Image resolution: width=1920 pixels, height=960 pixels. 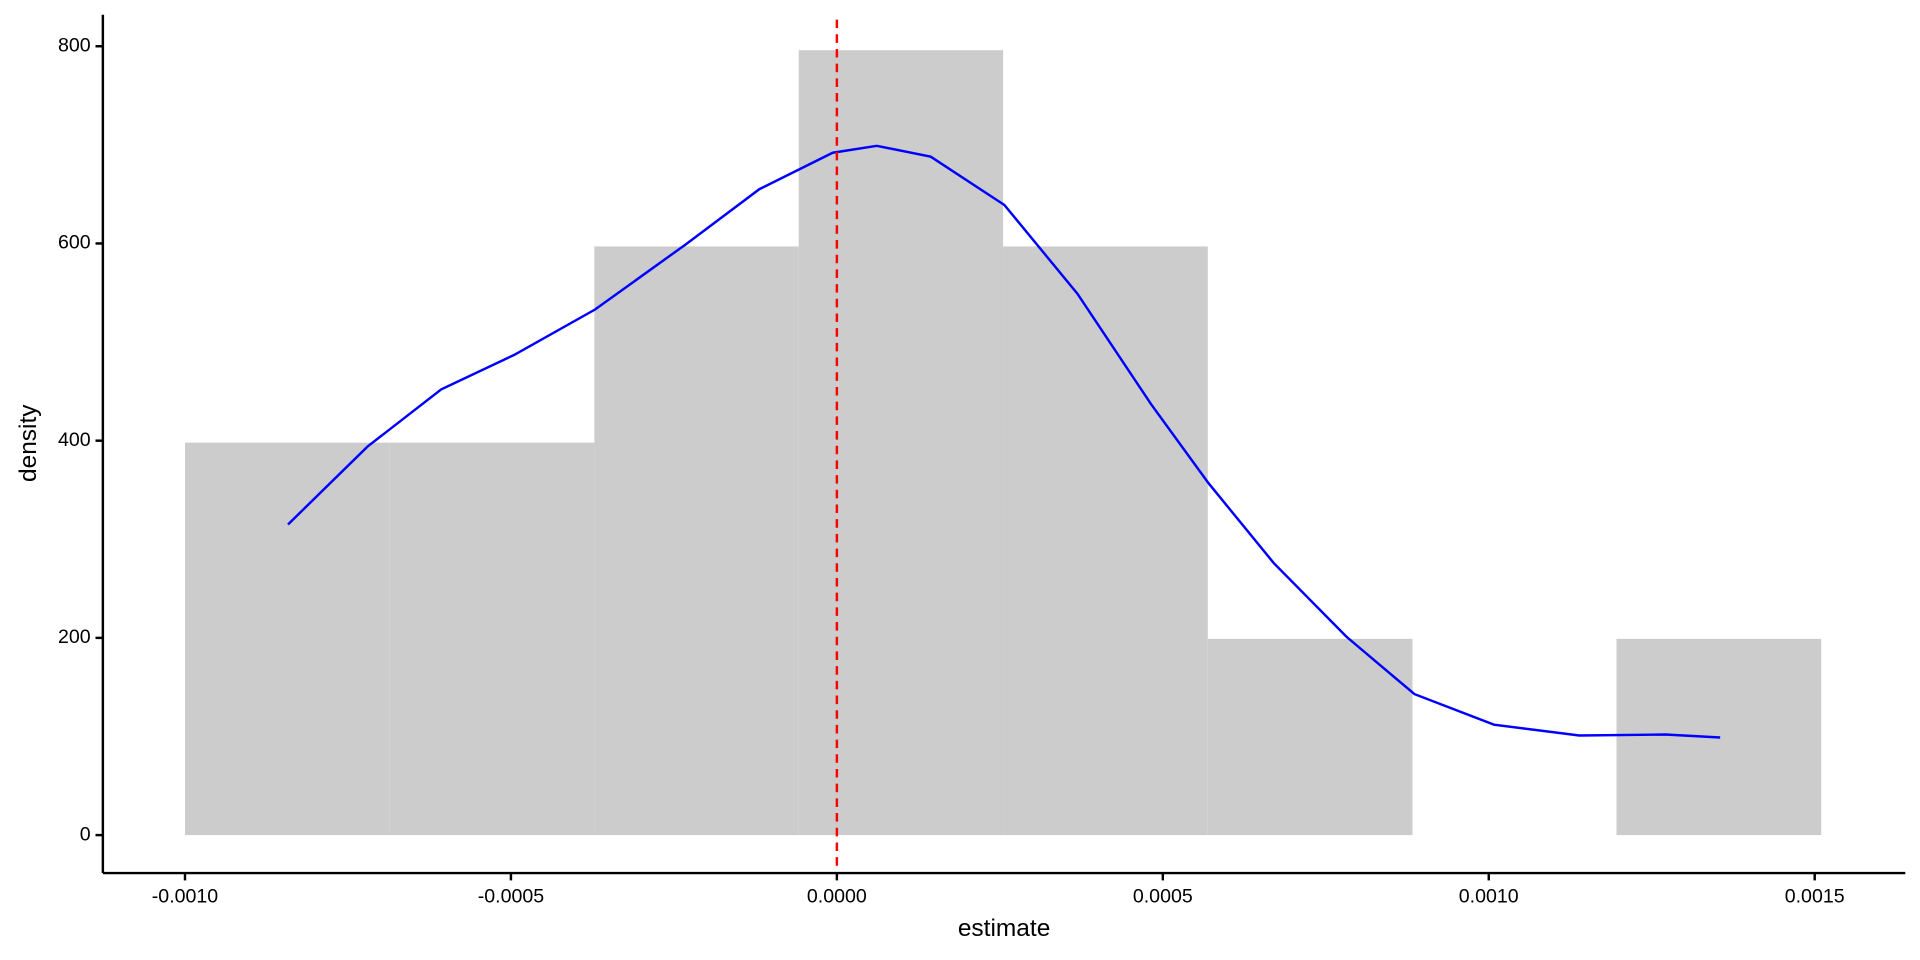 What do you see at coordinates (28, 443) in the screenshot?
I see `y-axis-title: density` at bounding box center [28, 443].